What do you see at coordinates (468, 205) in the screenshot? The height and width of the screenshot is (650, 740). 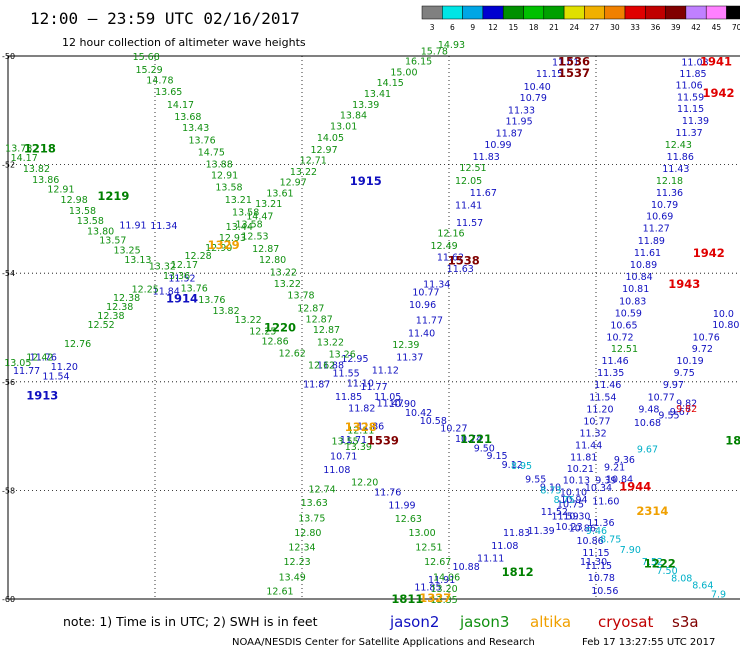 I see `wave-height-label: 11.41` at bounding box center [468, 205].